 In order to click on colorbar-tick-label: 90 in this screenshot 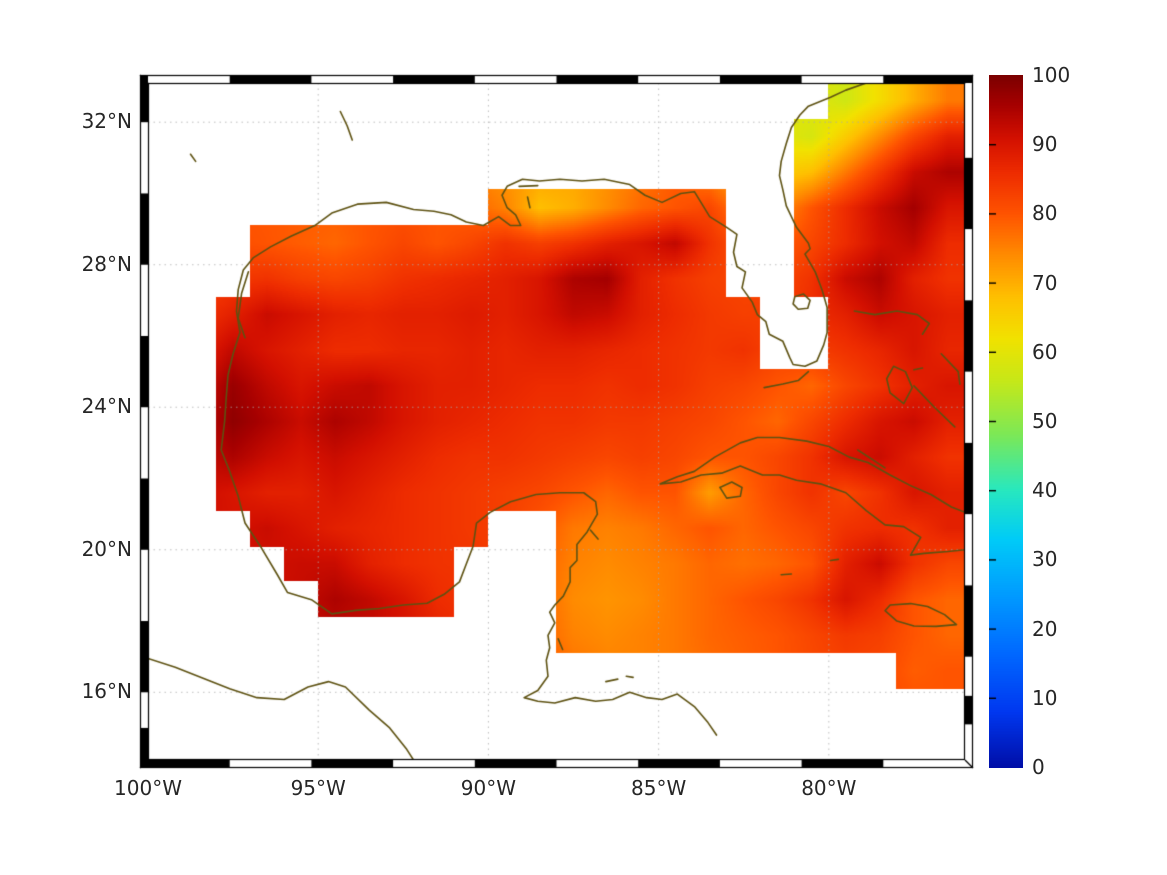, I will do `click(1045, 144)`.